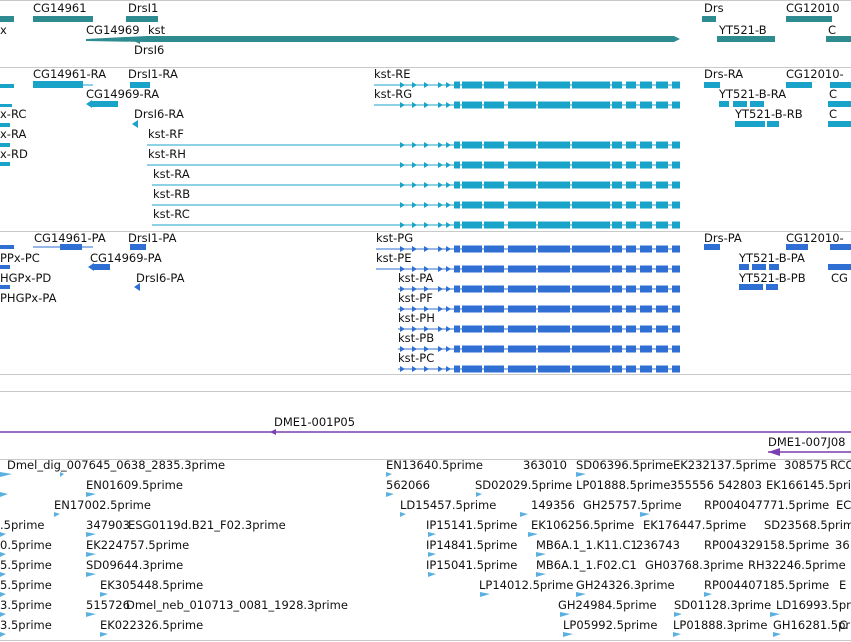  I want to click on est-label: 562066, so click(408, 485).